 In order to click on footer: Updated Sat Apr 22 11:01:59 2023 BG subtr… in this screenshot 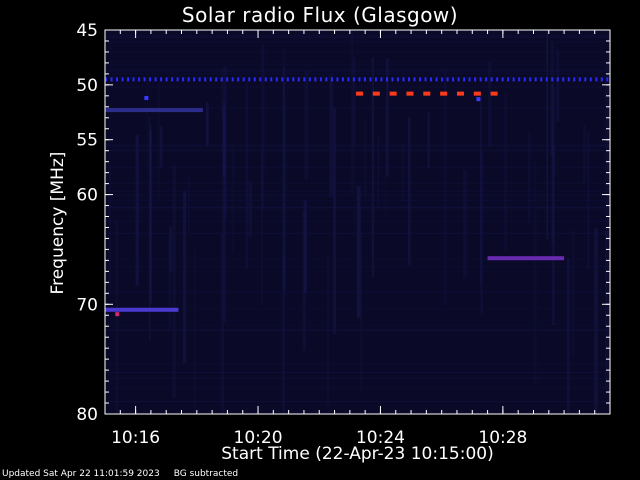, I will do `click(127, 474)`.